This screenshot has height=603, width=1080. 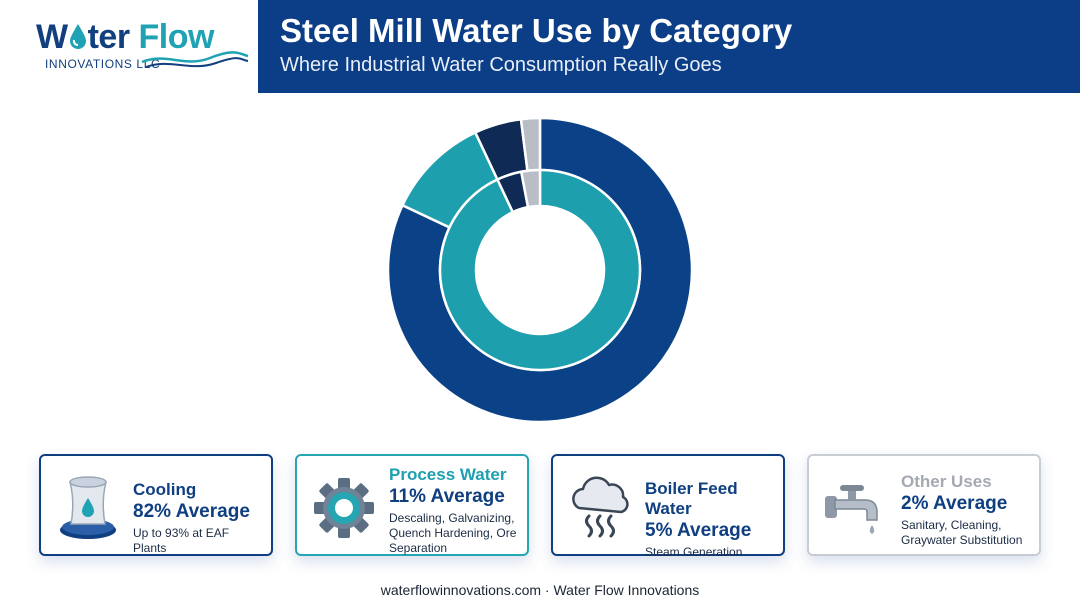 I want to click on donut-chart, so click(x=540, y=270).